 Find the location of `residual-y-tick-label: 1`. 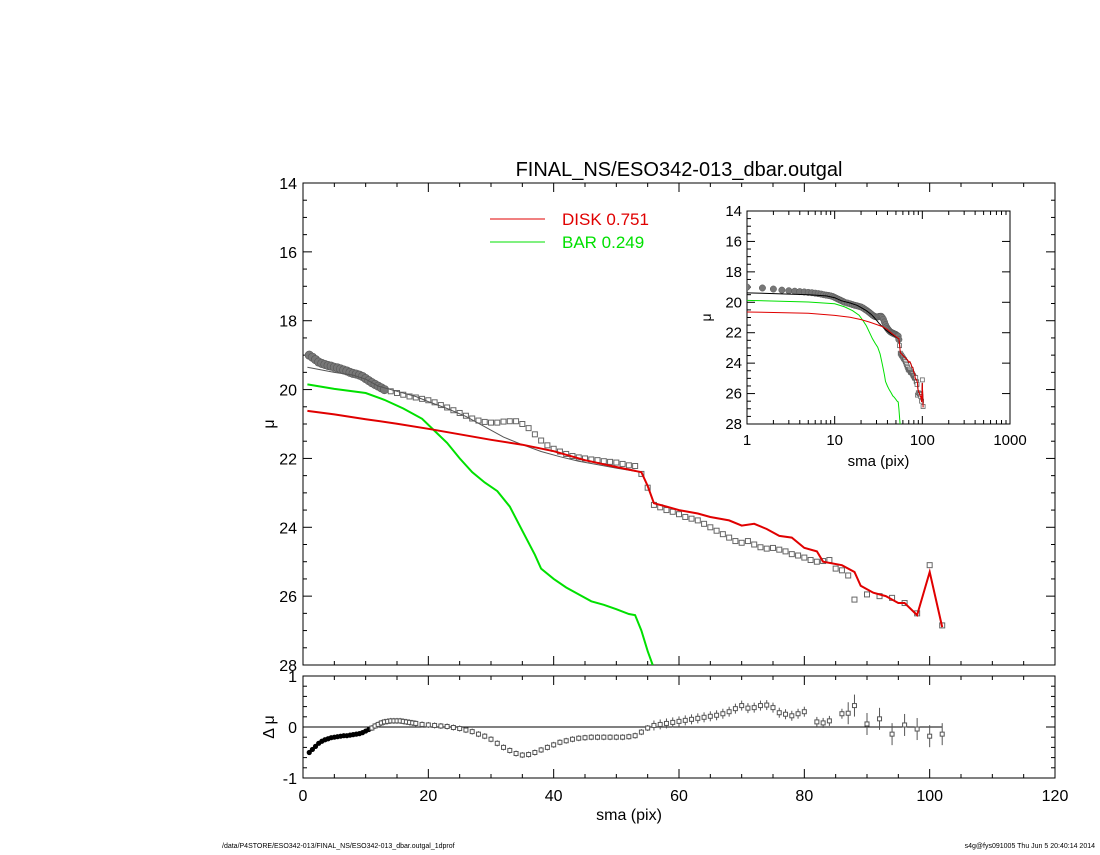

residual-y-tick-label: 1 is located at coordinates (292, 677).